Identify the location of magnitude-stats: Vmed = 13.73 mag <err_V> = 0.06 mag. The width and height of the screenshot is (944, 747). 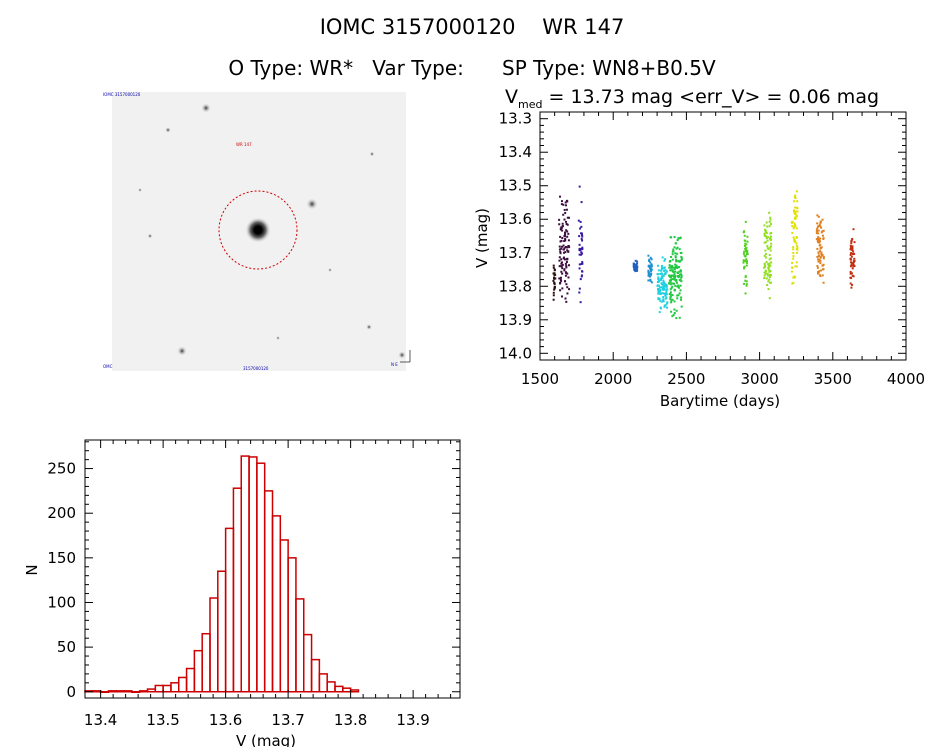
(692, 98).